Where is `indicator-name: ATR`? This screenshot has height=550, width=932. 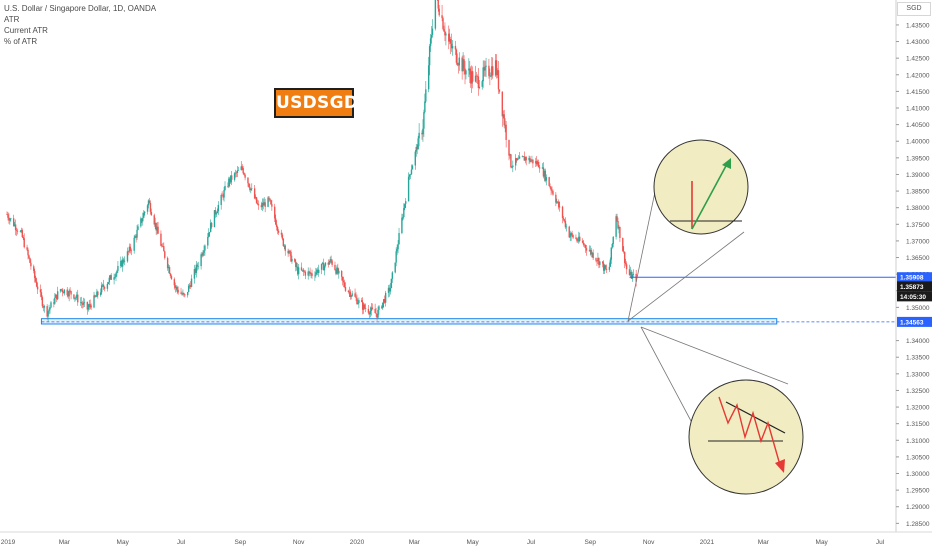 indicator-name: ATR is located at coordinates (12, 19).